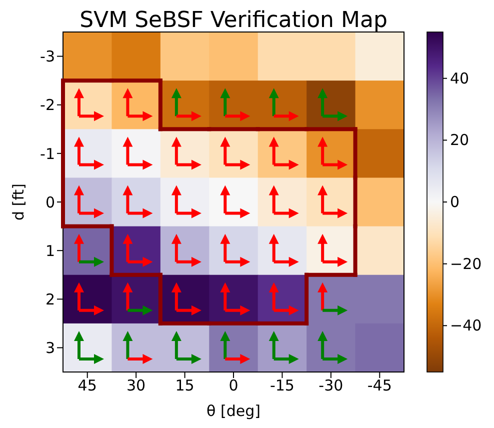 The image size is (494, 428). What do you see at coordinates (50, 251) in the screenshot?
I see `y-tick-label: 1` at bounding box center [50, 251].